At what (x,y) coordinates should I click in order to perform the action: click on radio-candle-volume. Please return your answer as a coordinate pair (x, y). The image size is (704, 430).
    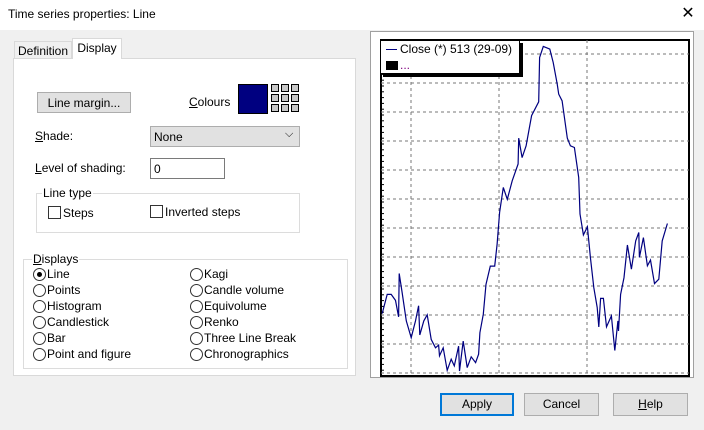
    Looking at the image, I should click on (196, 290).